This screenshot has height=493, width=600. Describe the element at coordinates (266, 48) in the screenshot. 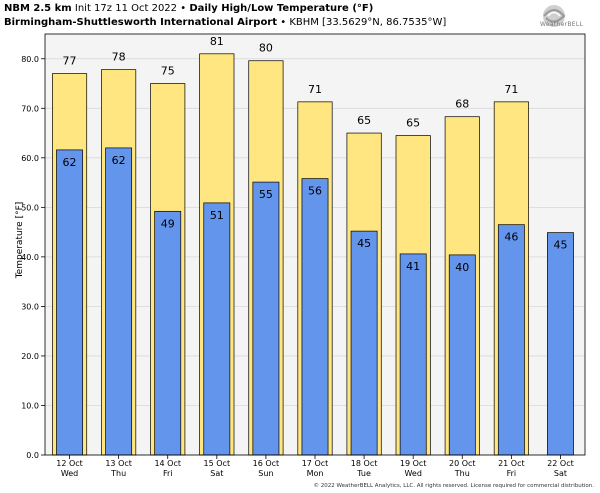

I see `high-value-label: 80` at that location.